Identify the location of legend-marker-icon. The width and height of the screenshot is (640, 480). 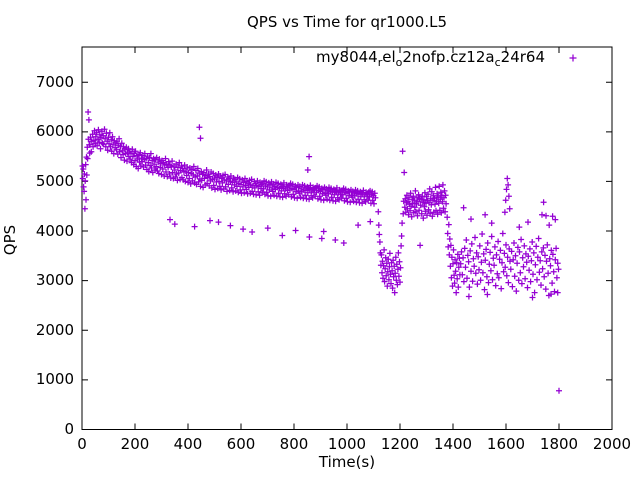
(573, 58).